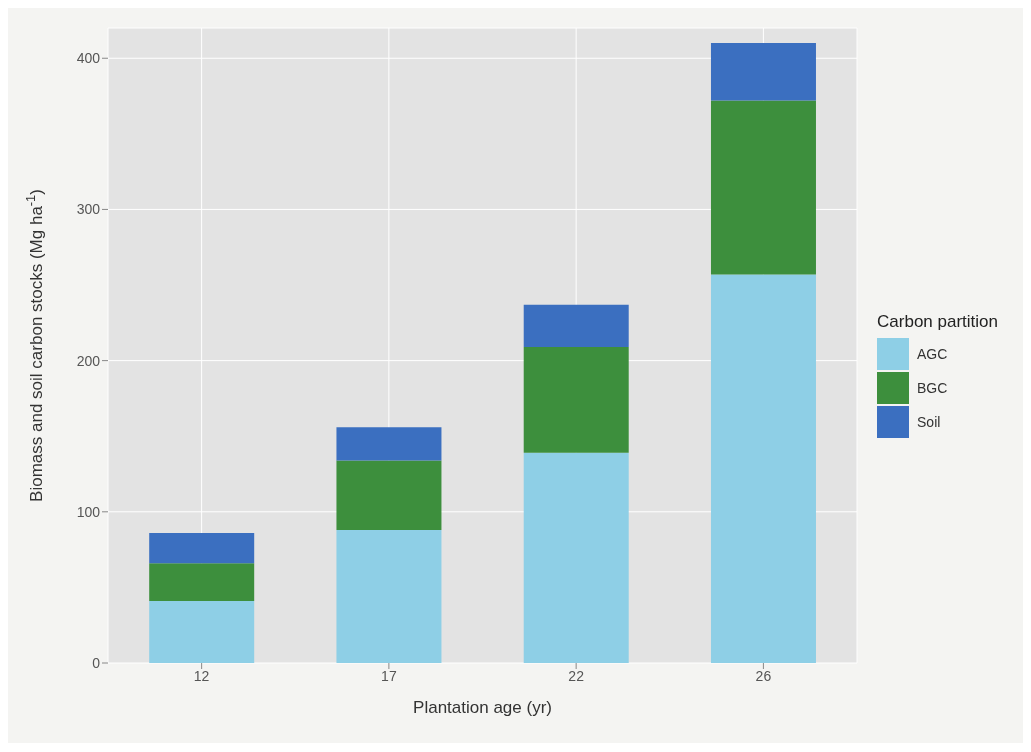  Describe the element at coordinates (576, 675) in the screenshot. I see `x-tick-label: 22` at that location.